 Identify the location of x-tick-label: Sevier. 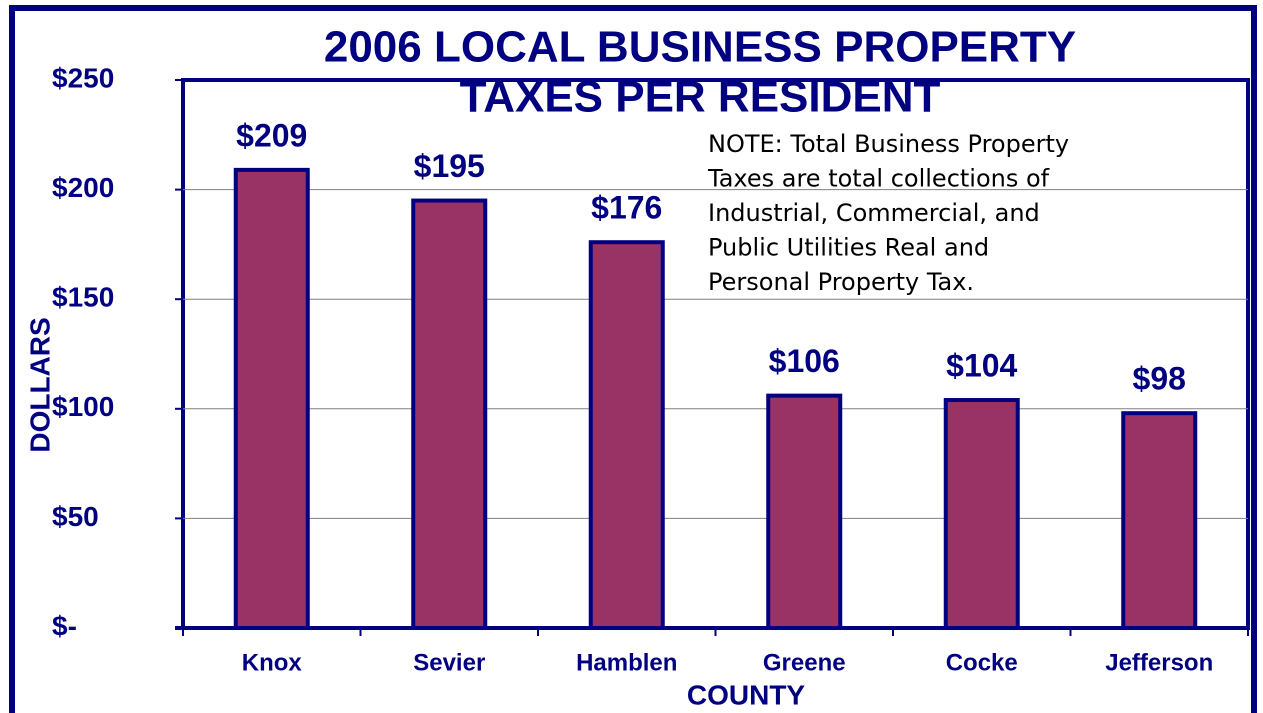
(449, 662).